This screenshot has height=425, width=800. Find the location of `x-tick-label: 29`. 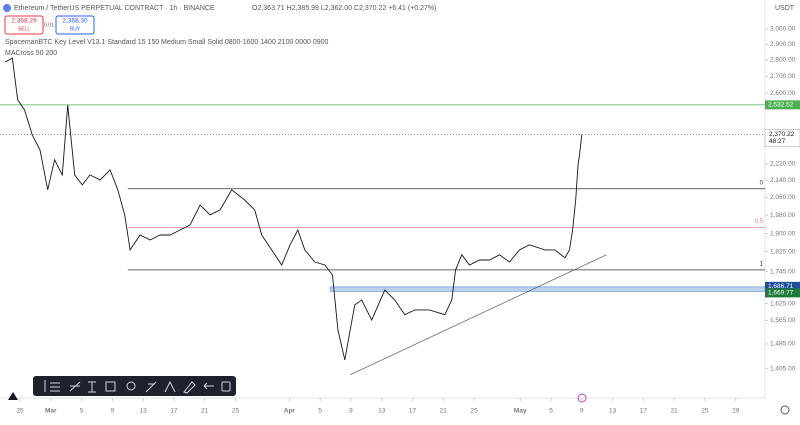

x-tick-label: 29 is located at coordinates (736, 411).